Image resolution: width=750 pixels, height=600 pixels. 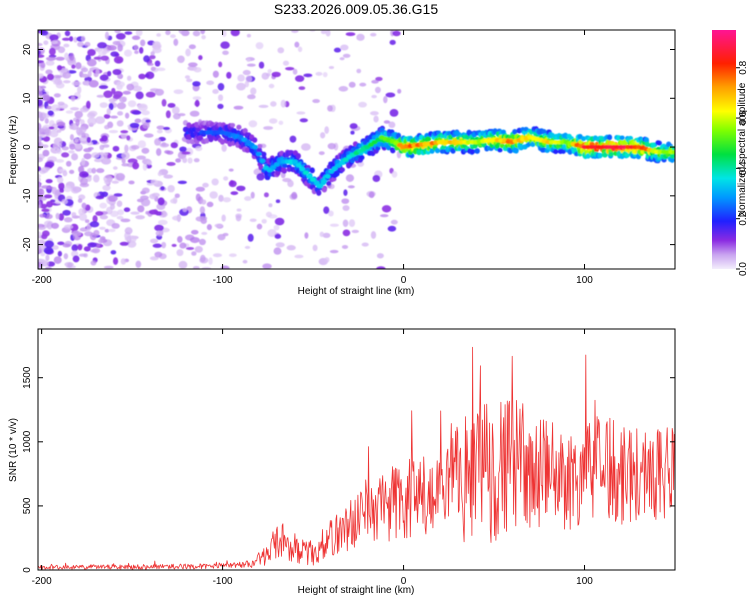 I want to click on spectrogram-y-tick-label: -20, so click(x=27, y=244).